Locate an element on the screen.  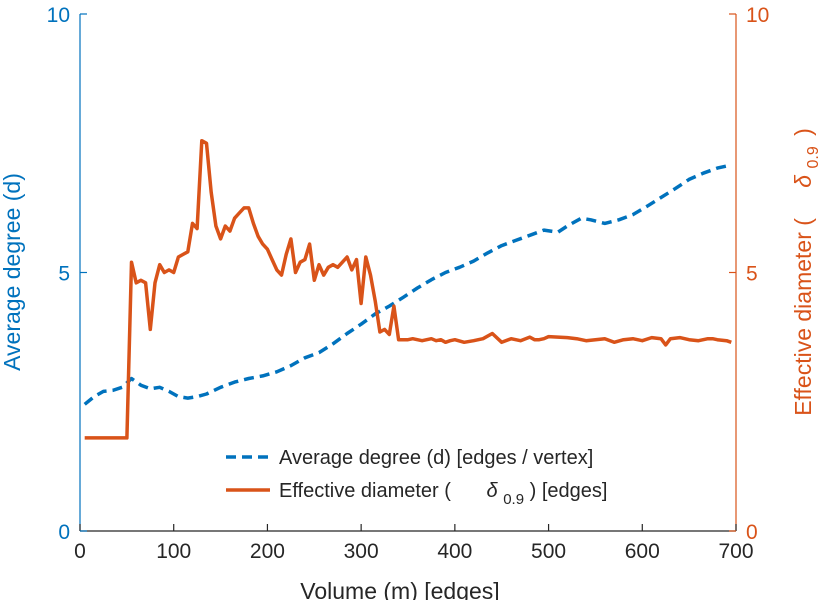
legend-label-average-degree: Average degree (d) [edges / vertex] is located at coordinates (436, 458).